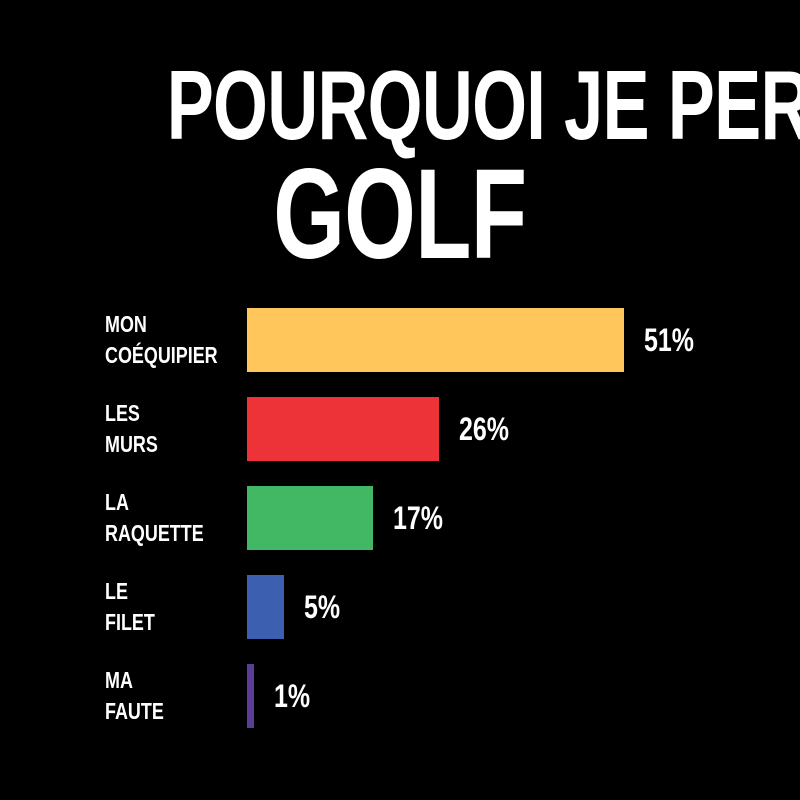 The width and height of the screenshot is (800, 800). I want to click on value-label: 26%, so click(484, 429).